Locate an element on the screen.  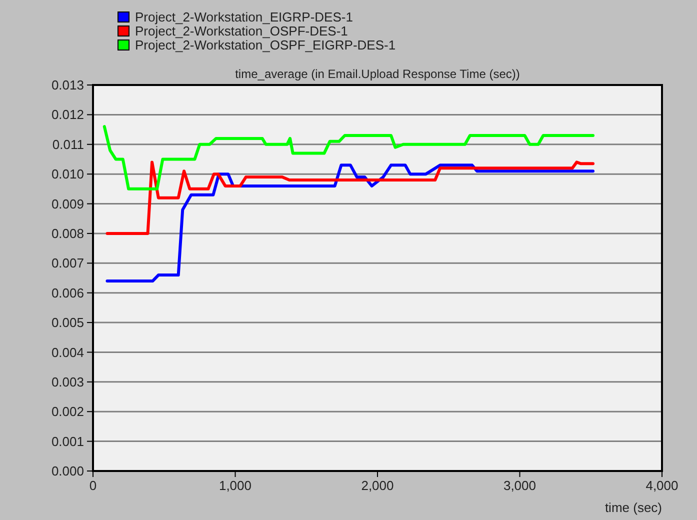
y-tick-label: 0.001 is located at coordinates (67, 441).